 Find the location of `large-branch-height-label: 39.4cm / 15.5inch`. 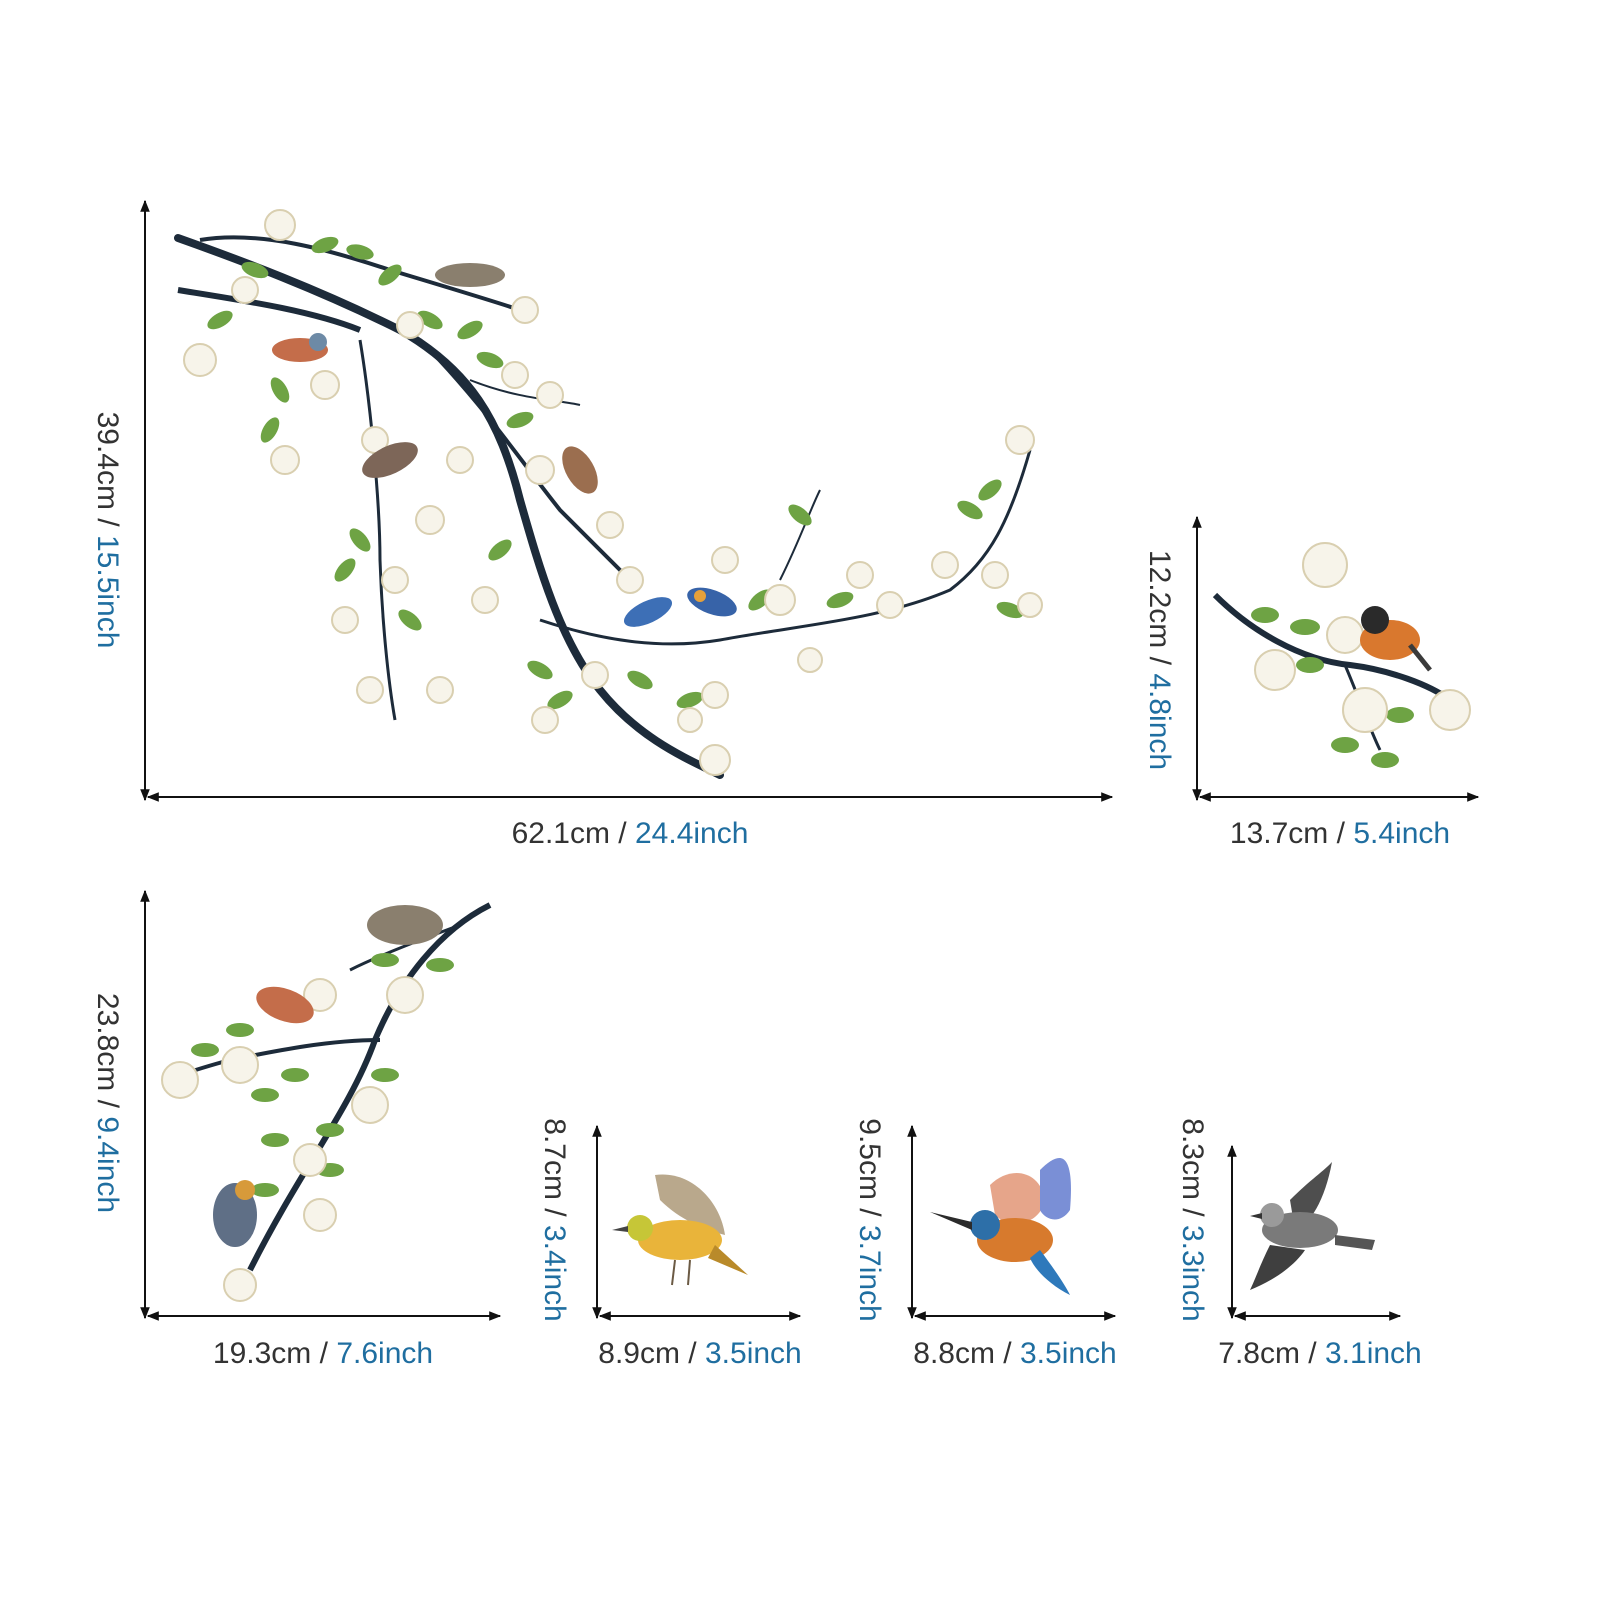

large-branch-height-label: 39.4cm / 15.5inch is located at coordinates (107, 530).